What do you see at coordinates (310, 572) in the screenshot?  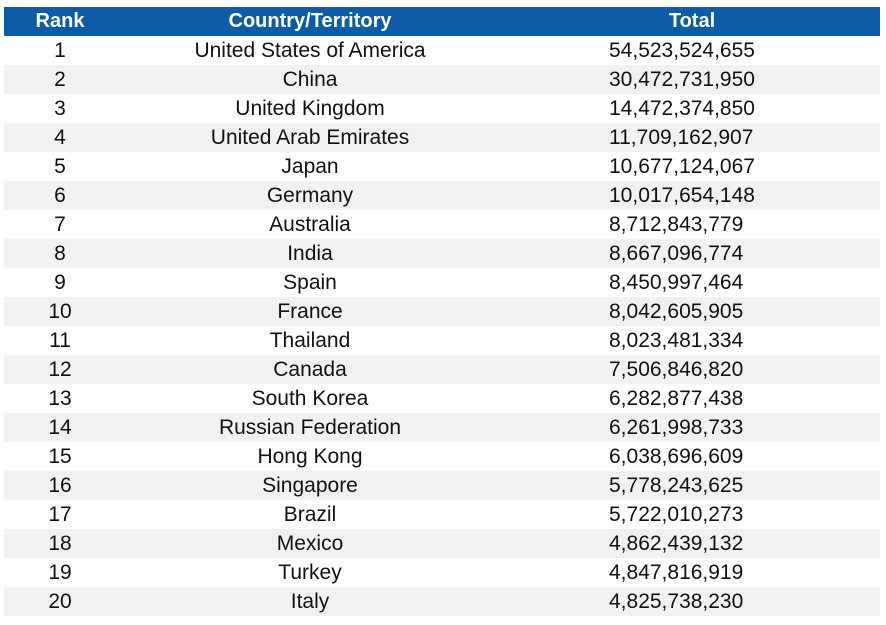 I see `country-cell: Turkey` at bounding box center [310, 572].